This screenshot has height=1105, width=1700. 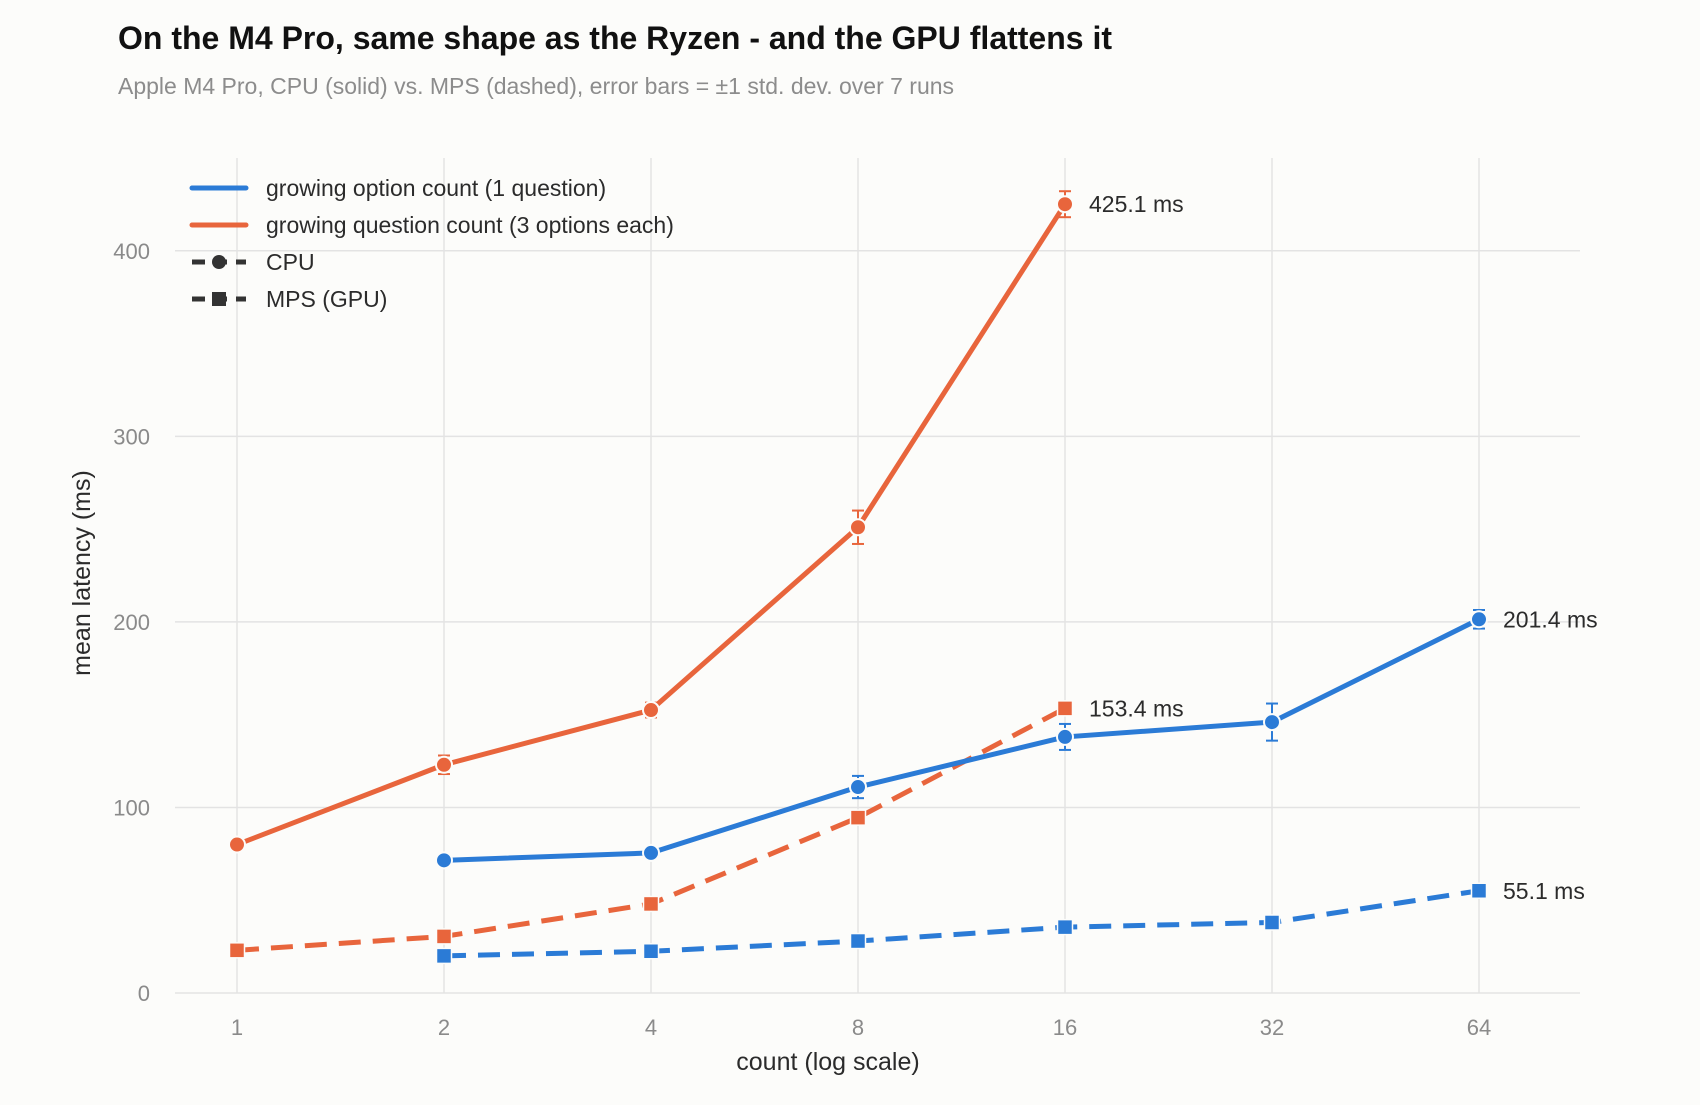 What do you see at coordinates (706, 827) in the screenshot?
I see `series-mps-questions: 153.4 ms` at bounding box center [706, 827].